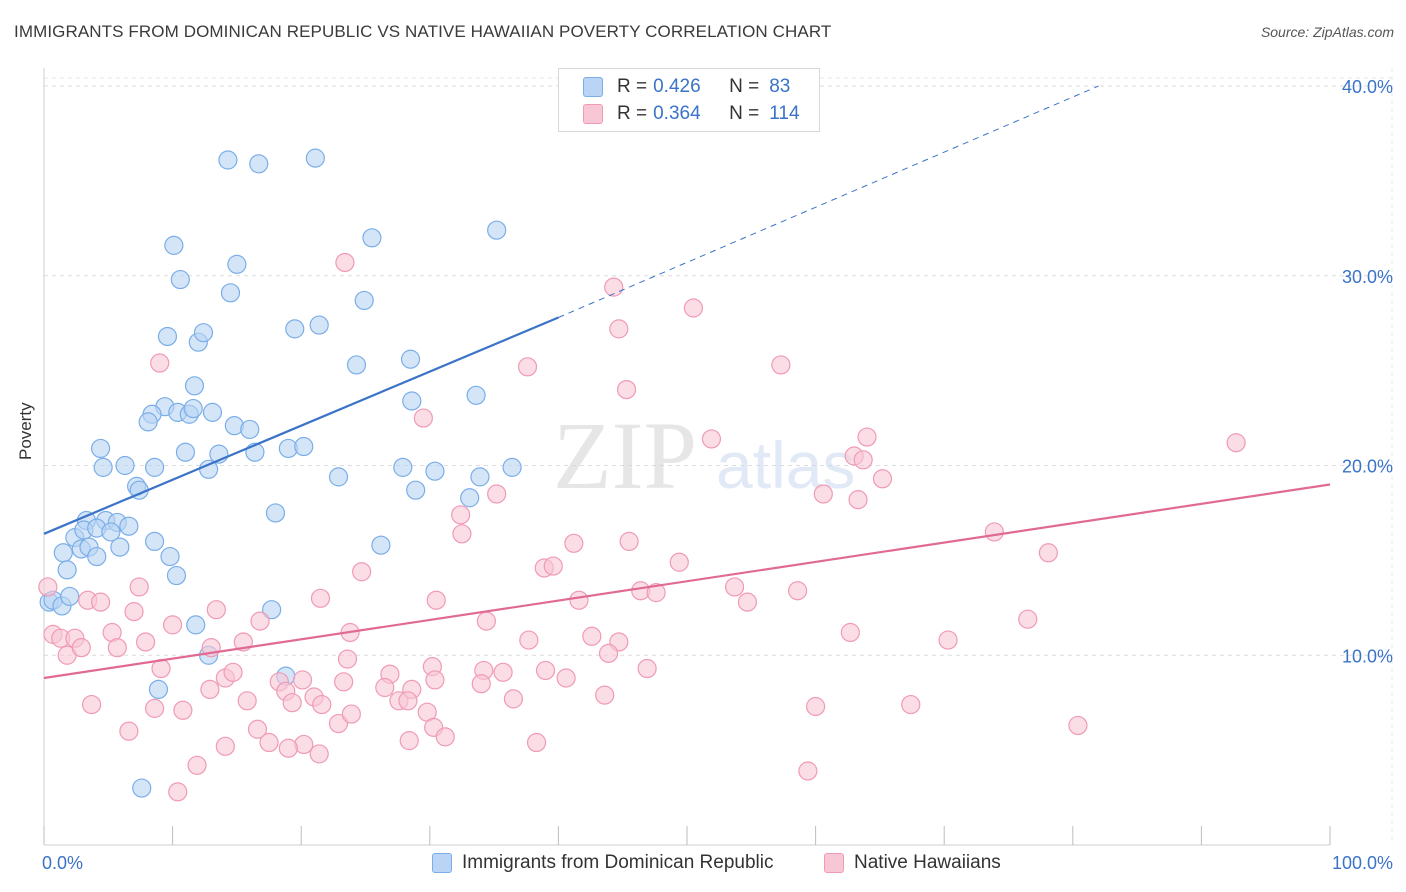 The height and width of the screenshot is (892, 1406). What do you see at coordinates (625, 455) in the screenshot?
I see `watermark-zip: ZIP` at bounding box center [625, 455].